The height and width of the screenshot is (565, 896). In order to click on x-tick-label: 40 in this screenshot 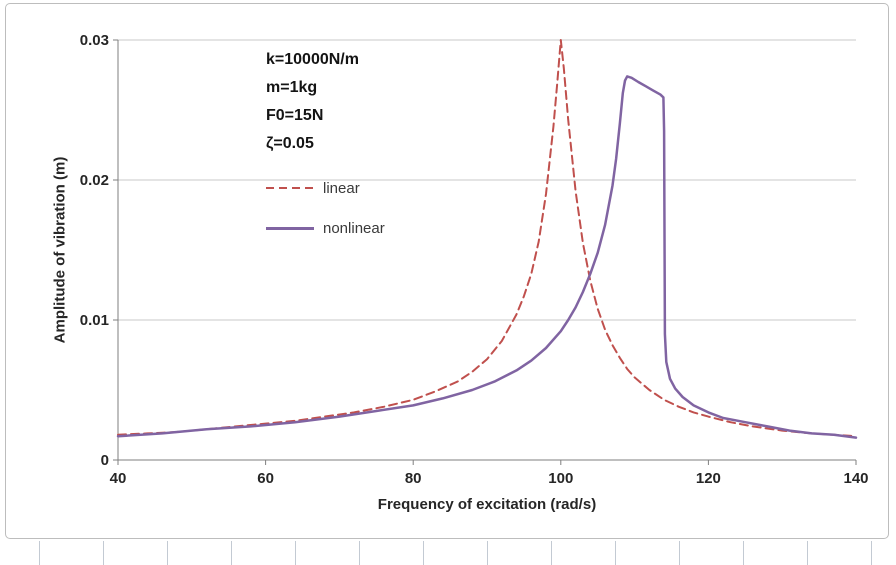, I will do `click(118, 478)`.